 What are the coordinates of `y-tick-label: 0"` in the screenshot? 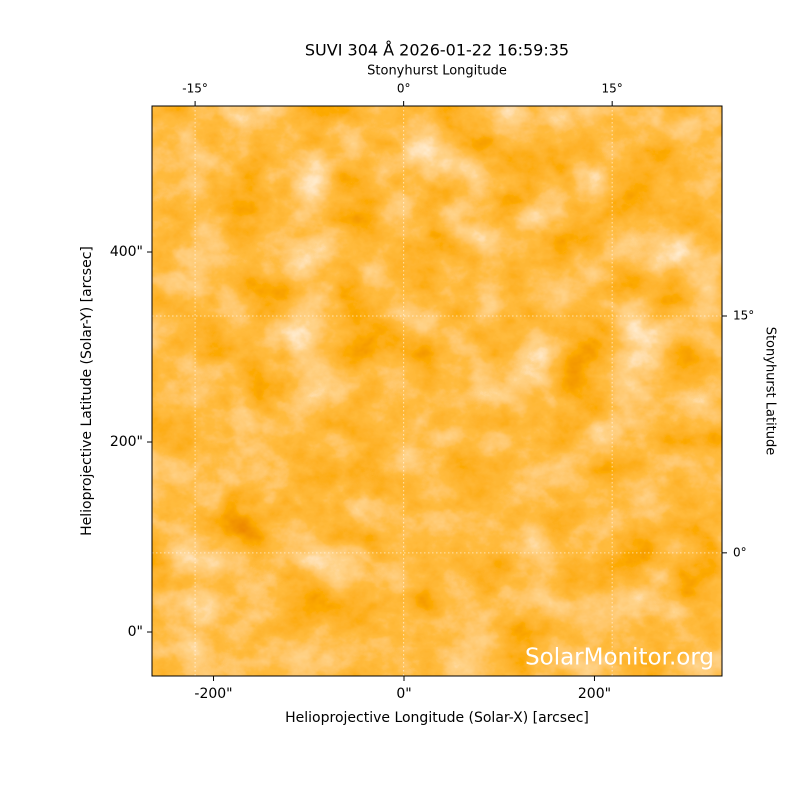 It's located at (135, 632).